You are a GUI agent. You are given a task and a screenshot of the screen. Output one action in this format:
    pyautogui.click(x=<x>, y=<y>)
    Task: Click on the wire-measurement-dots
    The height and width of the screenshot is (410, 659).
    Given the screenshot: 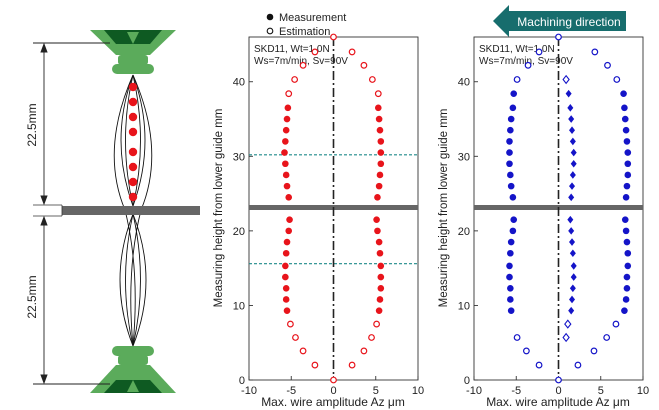 What is the action you would take?
    pyautogui.click(x=133, y=142)
    